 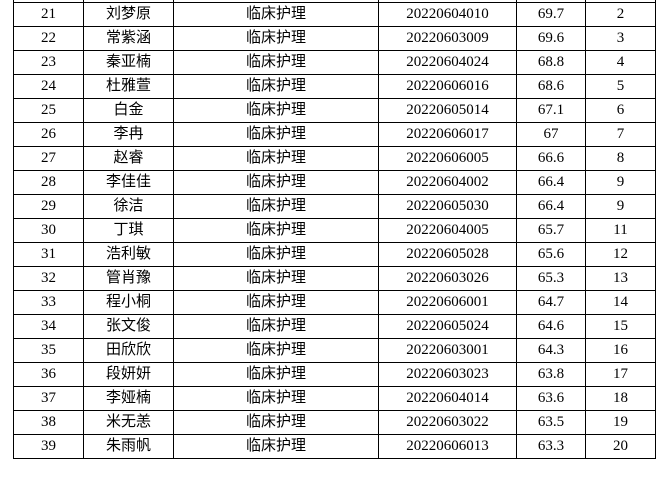 I want to click on cell-score: 66.6, so click(x=551, y=158).